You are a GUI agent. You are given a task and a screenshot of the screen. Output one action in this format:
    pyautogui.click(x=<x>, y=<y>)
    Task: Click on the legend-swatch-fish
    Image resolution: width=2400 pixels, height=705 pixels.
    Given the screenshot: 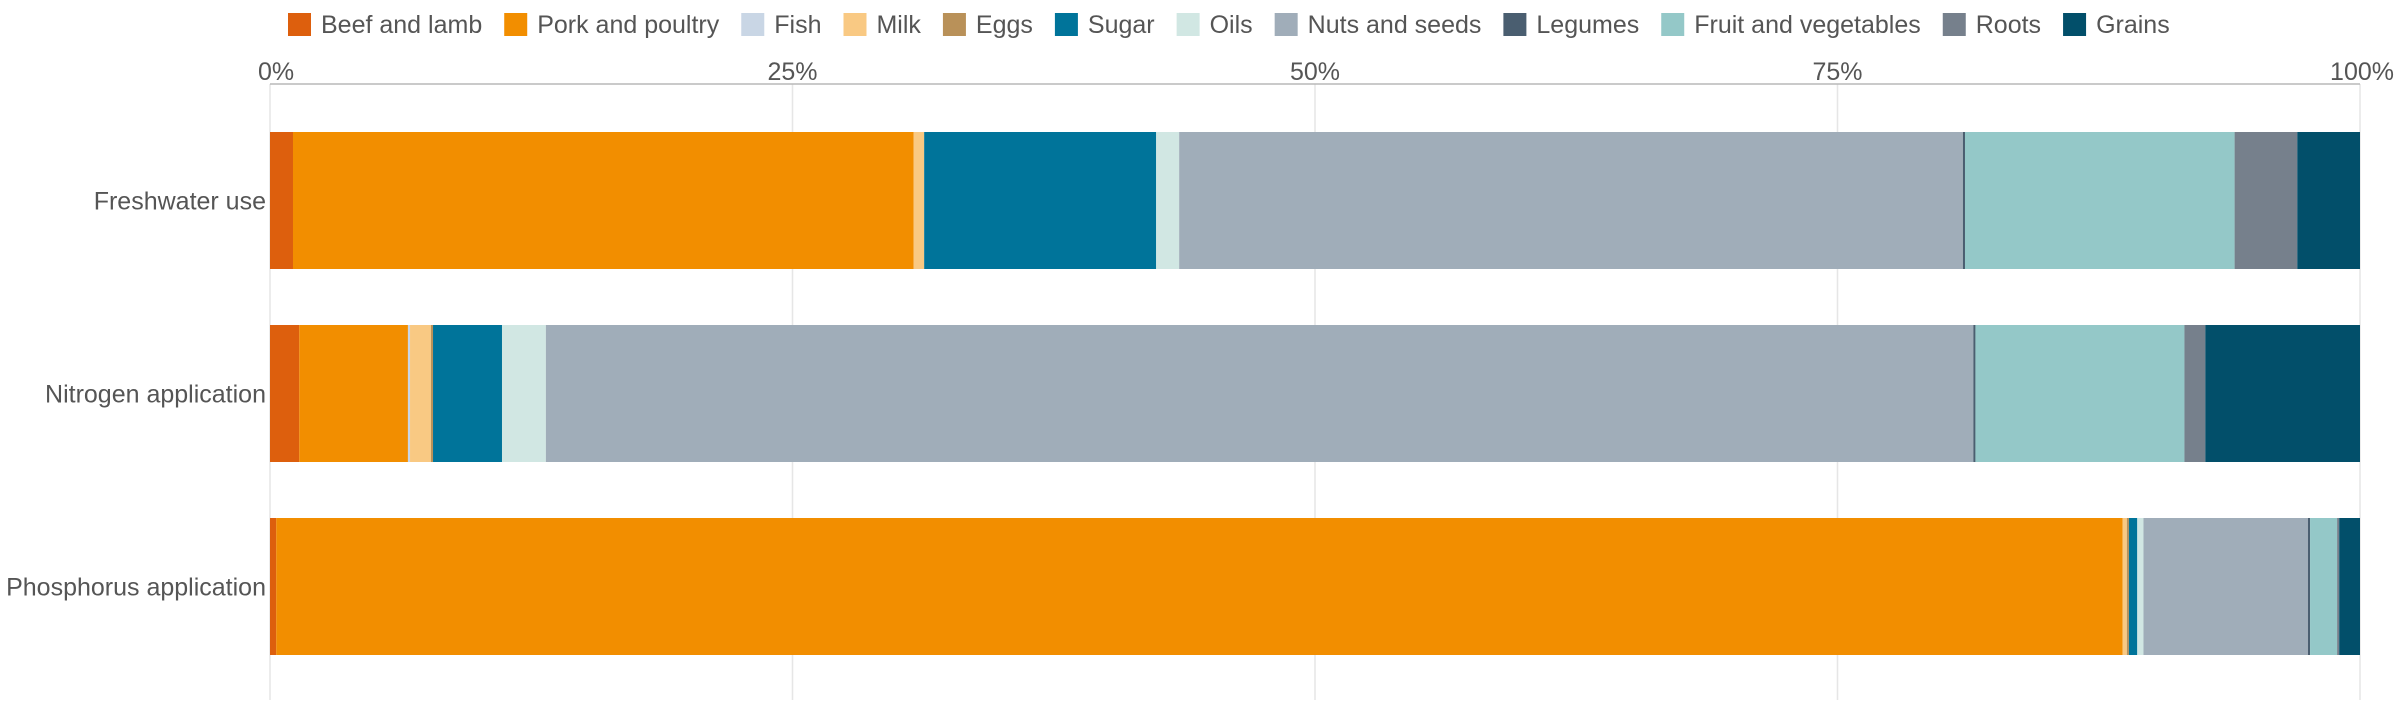 What is the action you would take?
    pyautogui.click(x=753, y=24)
    